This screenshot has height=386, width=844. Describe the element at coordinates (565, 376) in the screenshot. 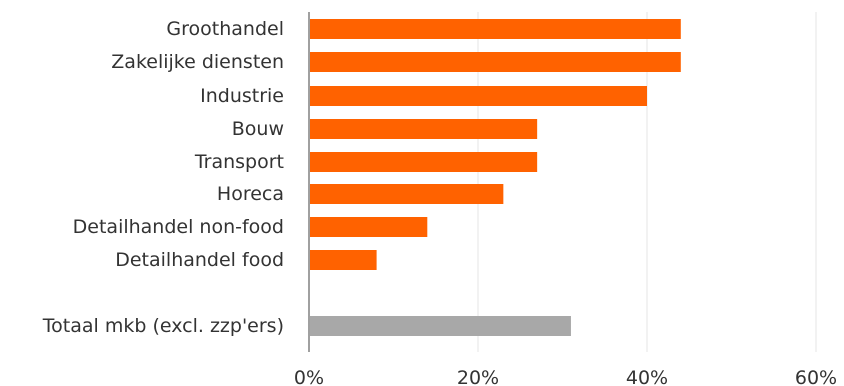

I see `x-tick-labels: 0% 20% 40% 60%` at that location.